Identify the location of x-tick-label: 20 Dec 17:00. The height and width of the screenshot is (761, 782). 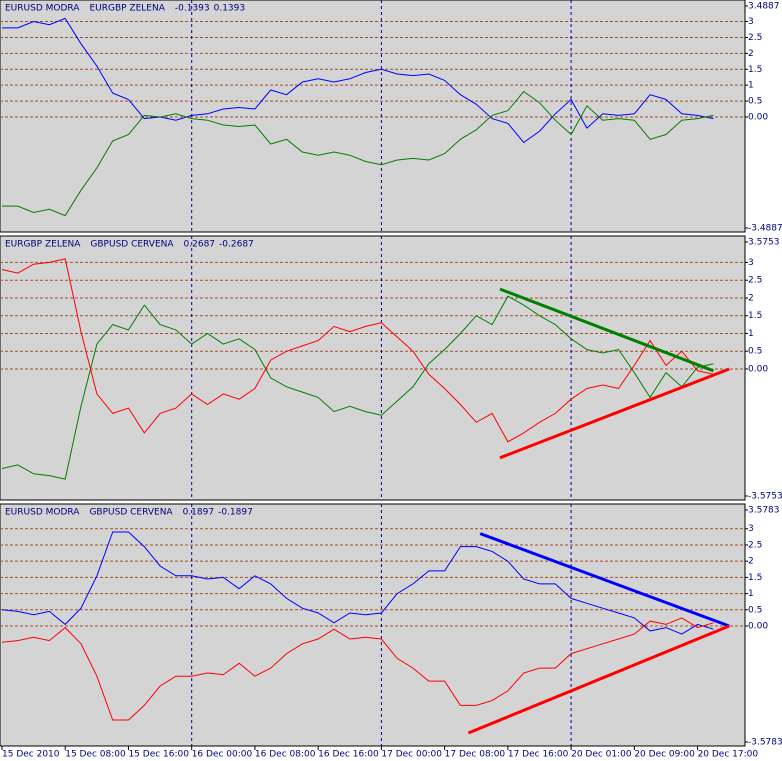
(728, 755).